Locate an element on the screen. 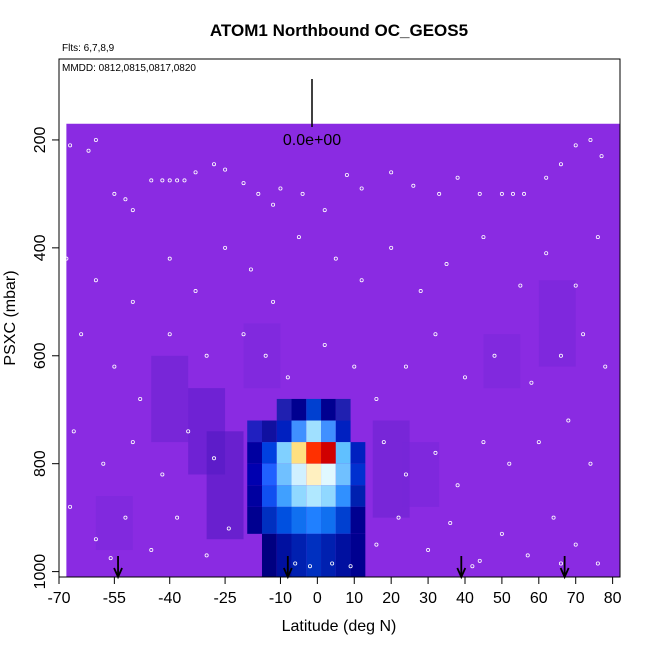 This screenshot has height=650, width=650. x-tick-label: -40 is located at coordinates (169, 598).